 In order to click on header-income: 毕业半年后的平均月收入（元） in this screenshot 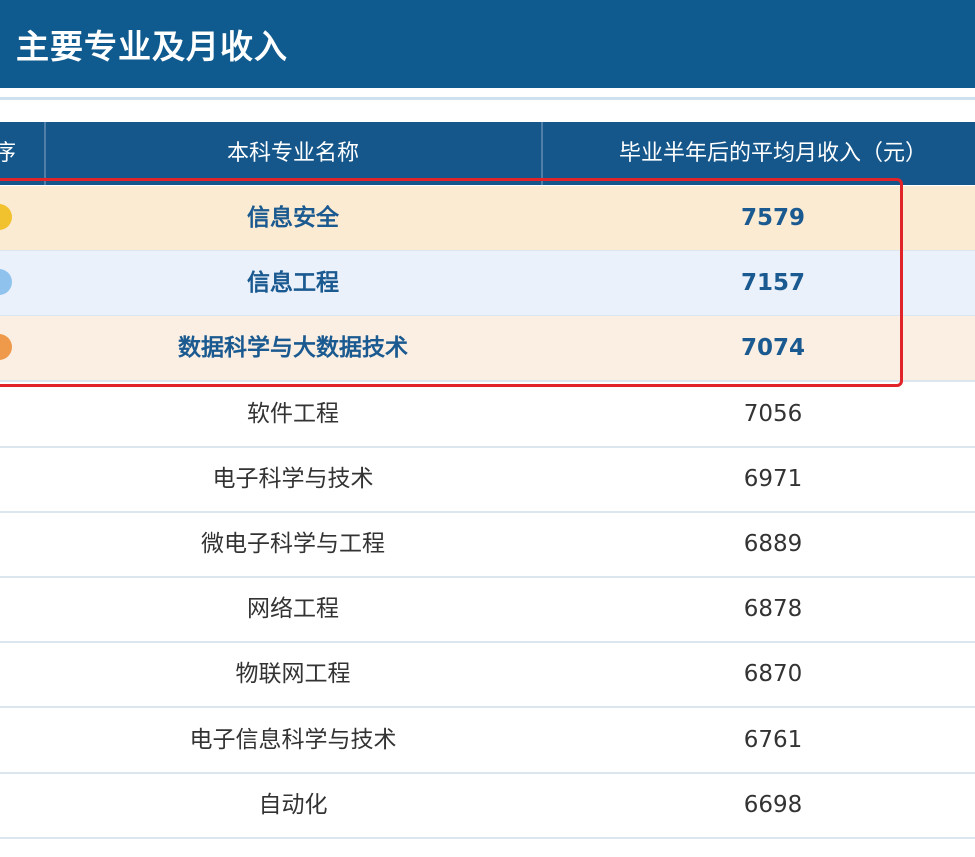, I will do `click(772, 153)`.